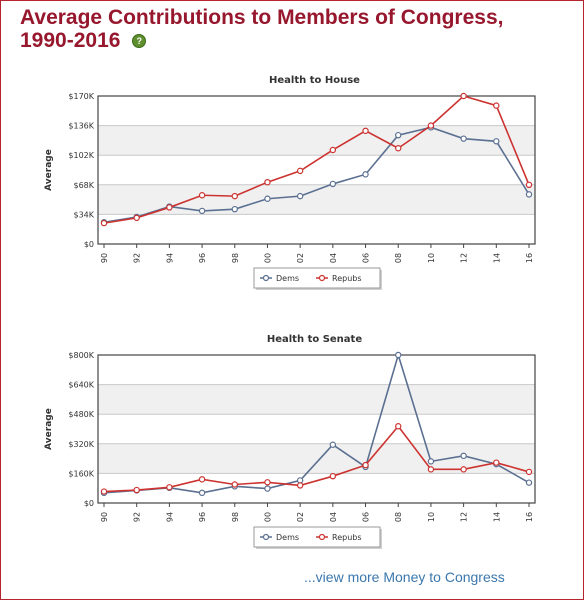  Describe the element at coordinates (404, 577) in the screenshot. I see `view-more-link: ...view more Money to Congress` at that location.